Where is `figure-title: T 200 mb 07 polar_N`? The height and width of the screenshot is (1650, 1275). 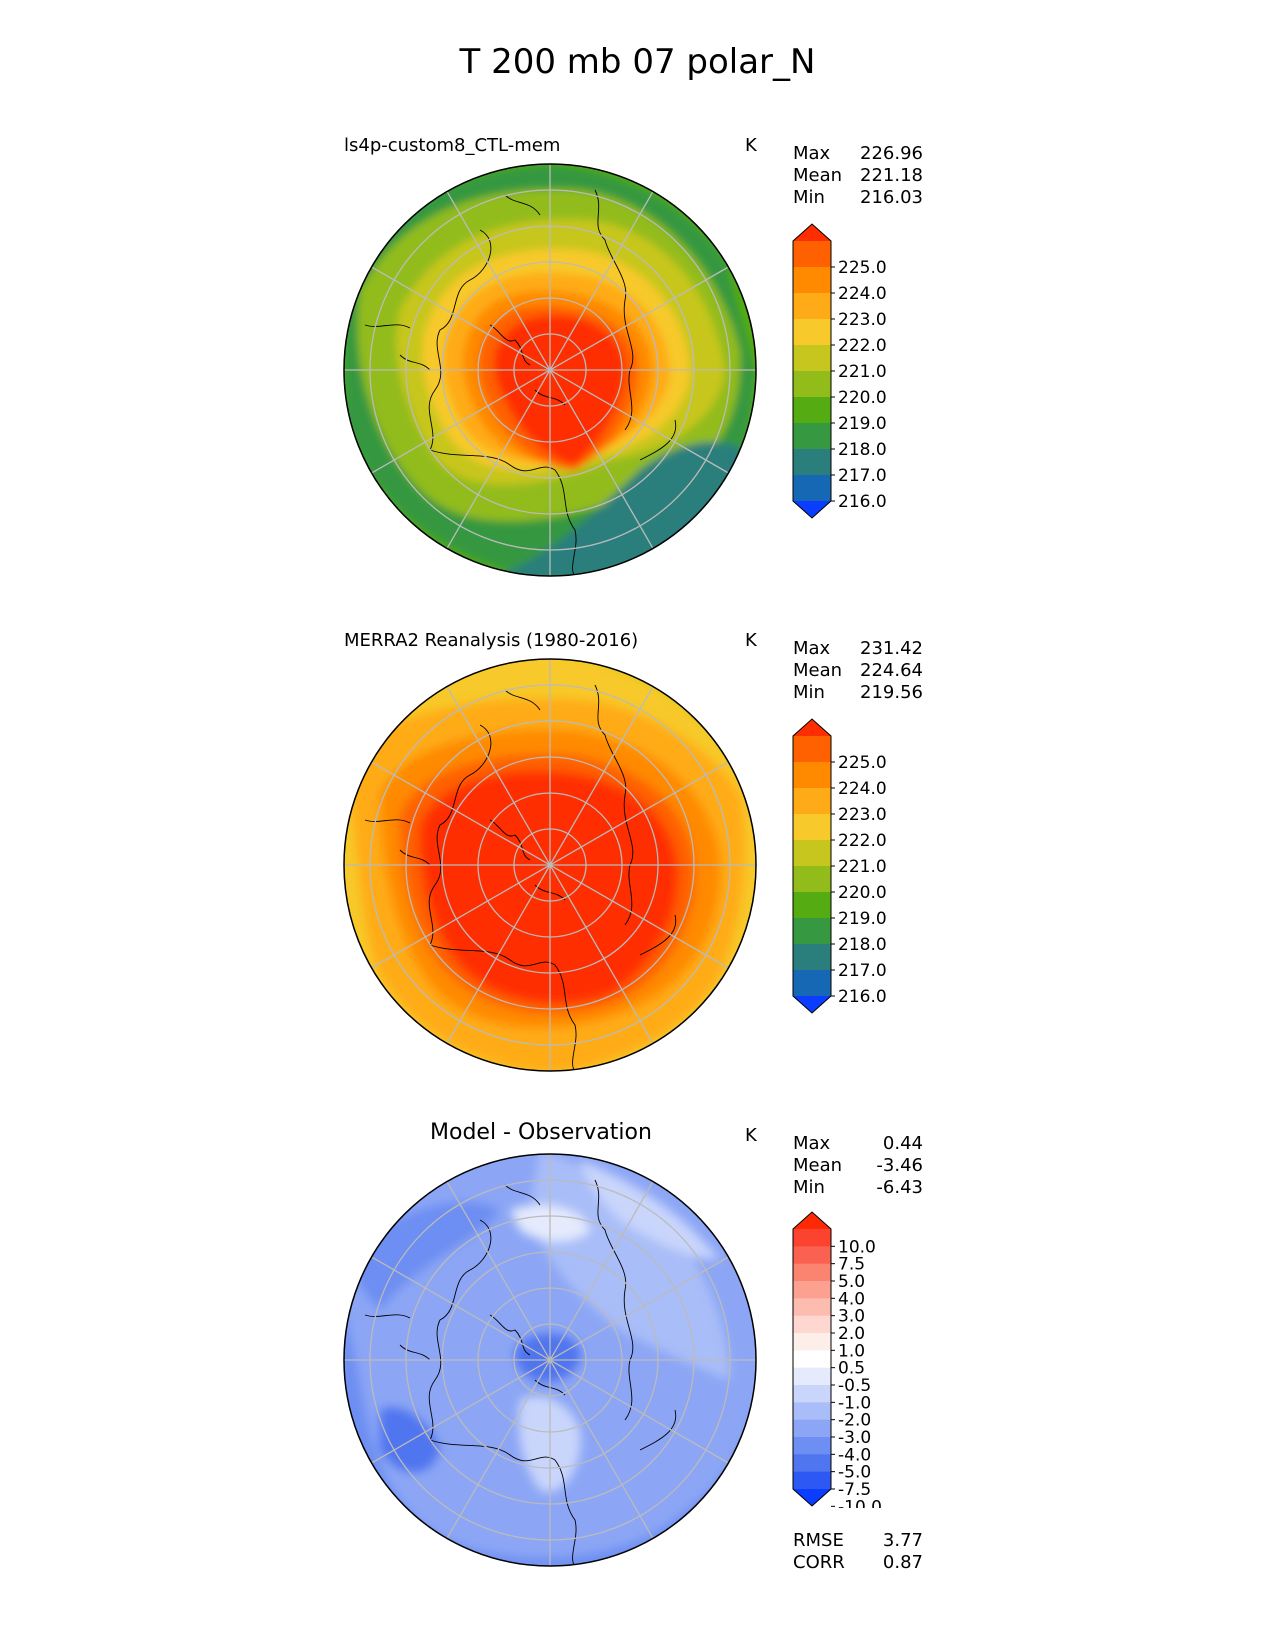 figure-title: T 200 mb 07 polar_N is located at coordinates (637, 62).